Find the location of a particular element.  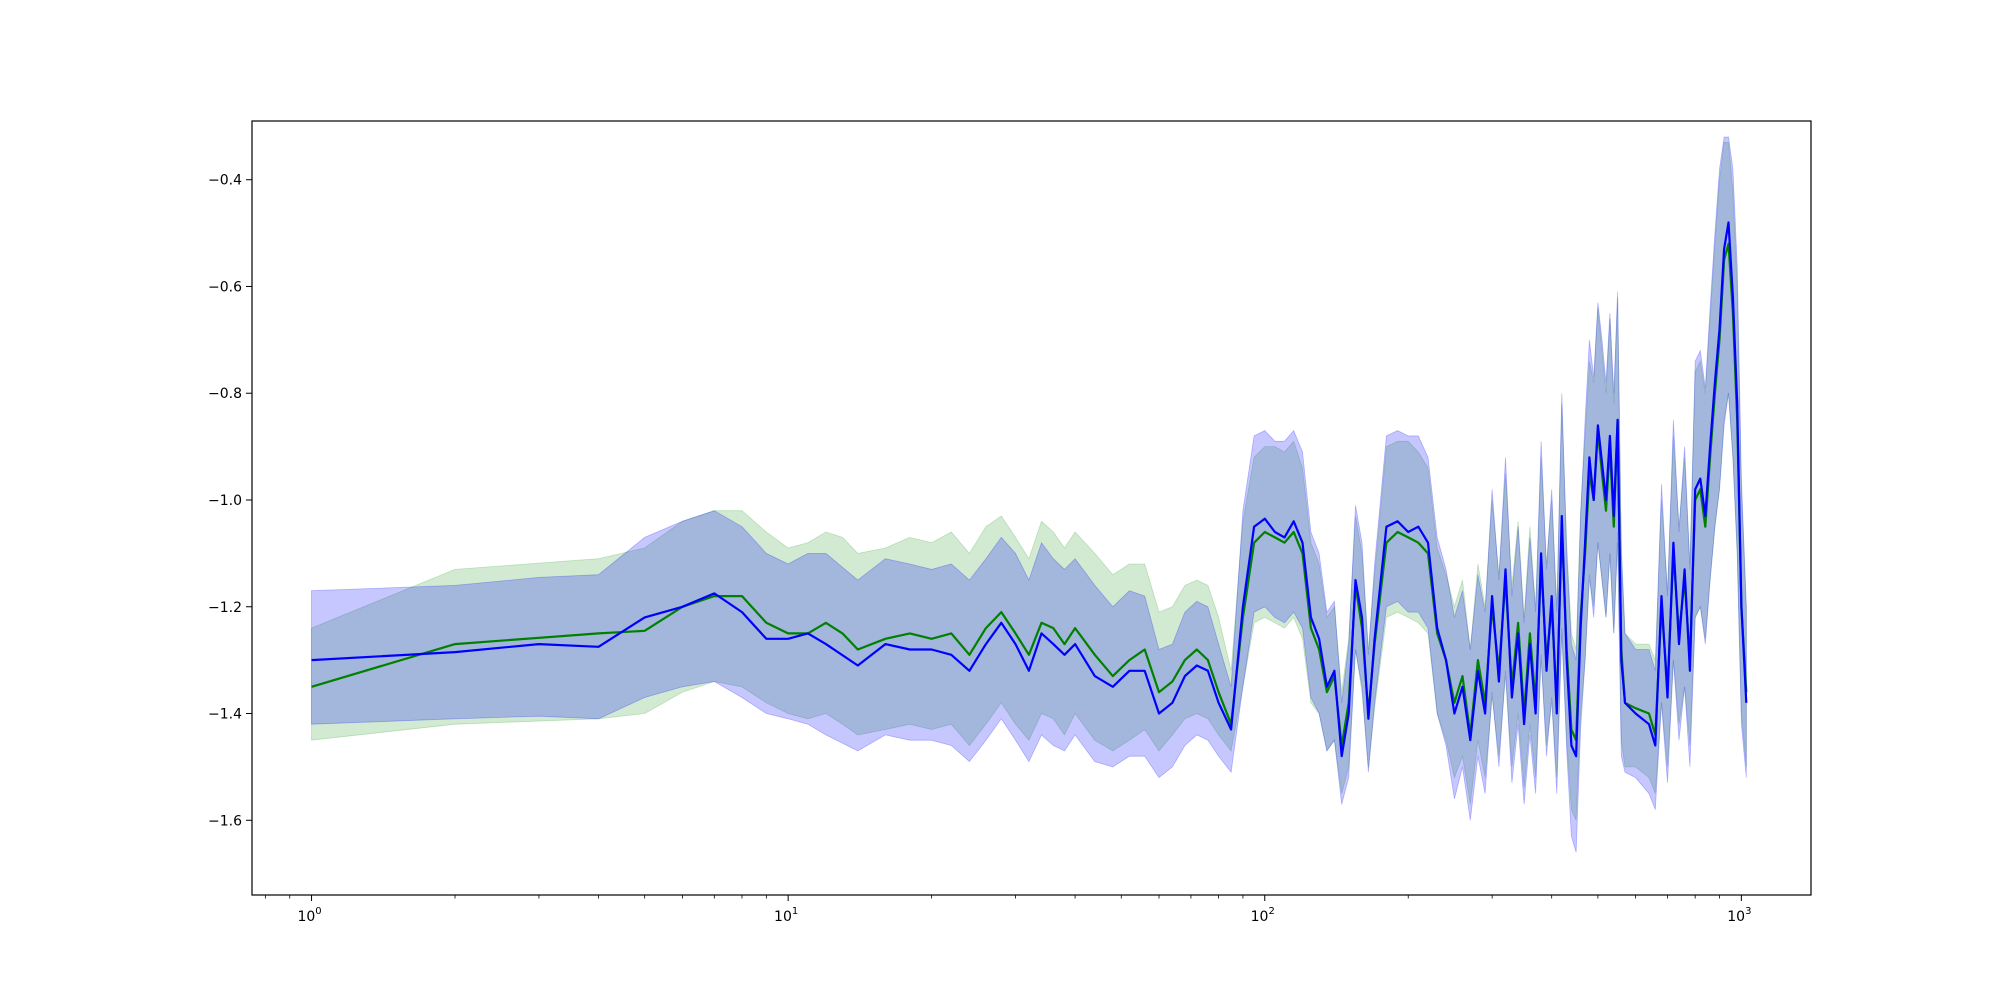

x-tick-exponent: 2 is located at coordinates (1271, 911).